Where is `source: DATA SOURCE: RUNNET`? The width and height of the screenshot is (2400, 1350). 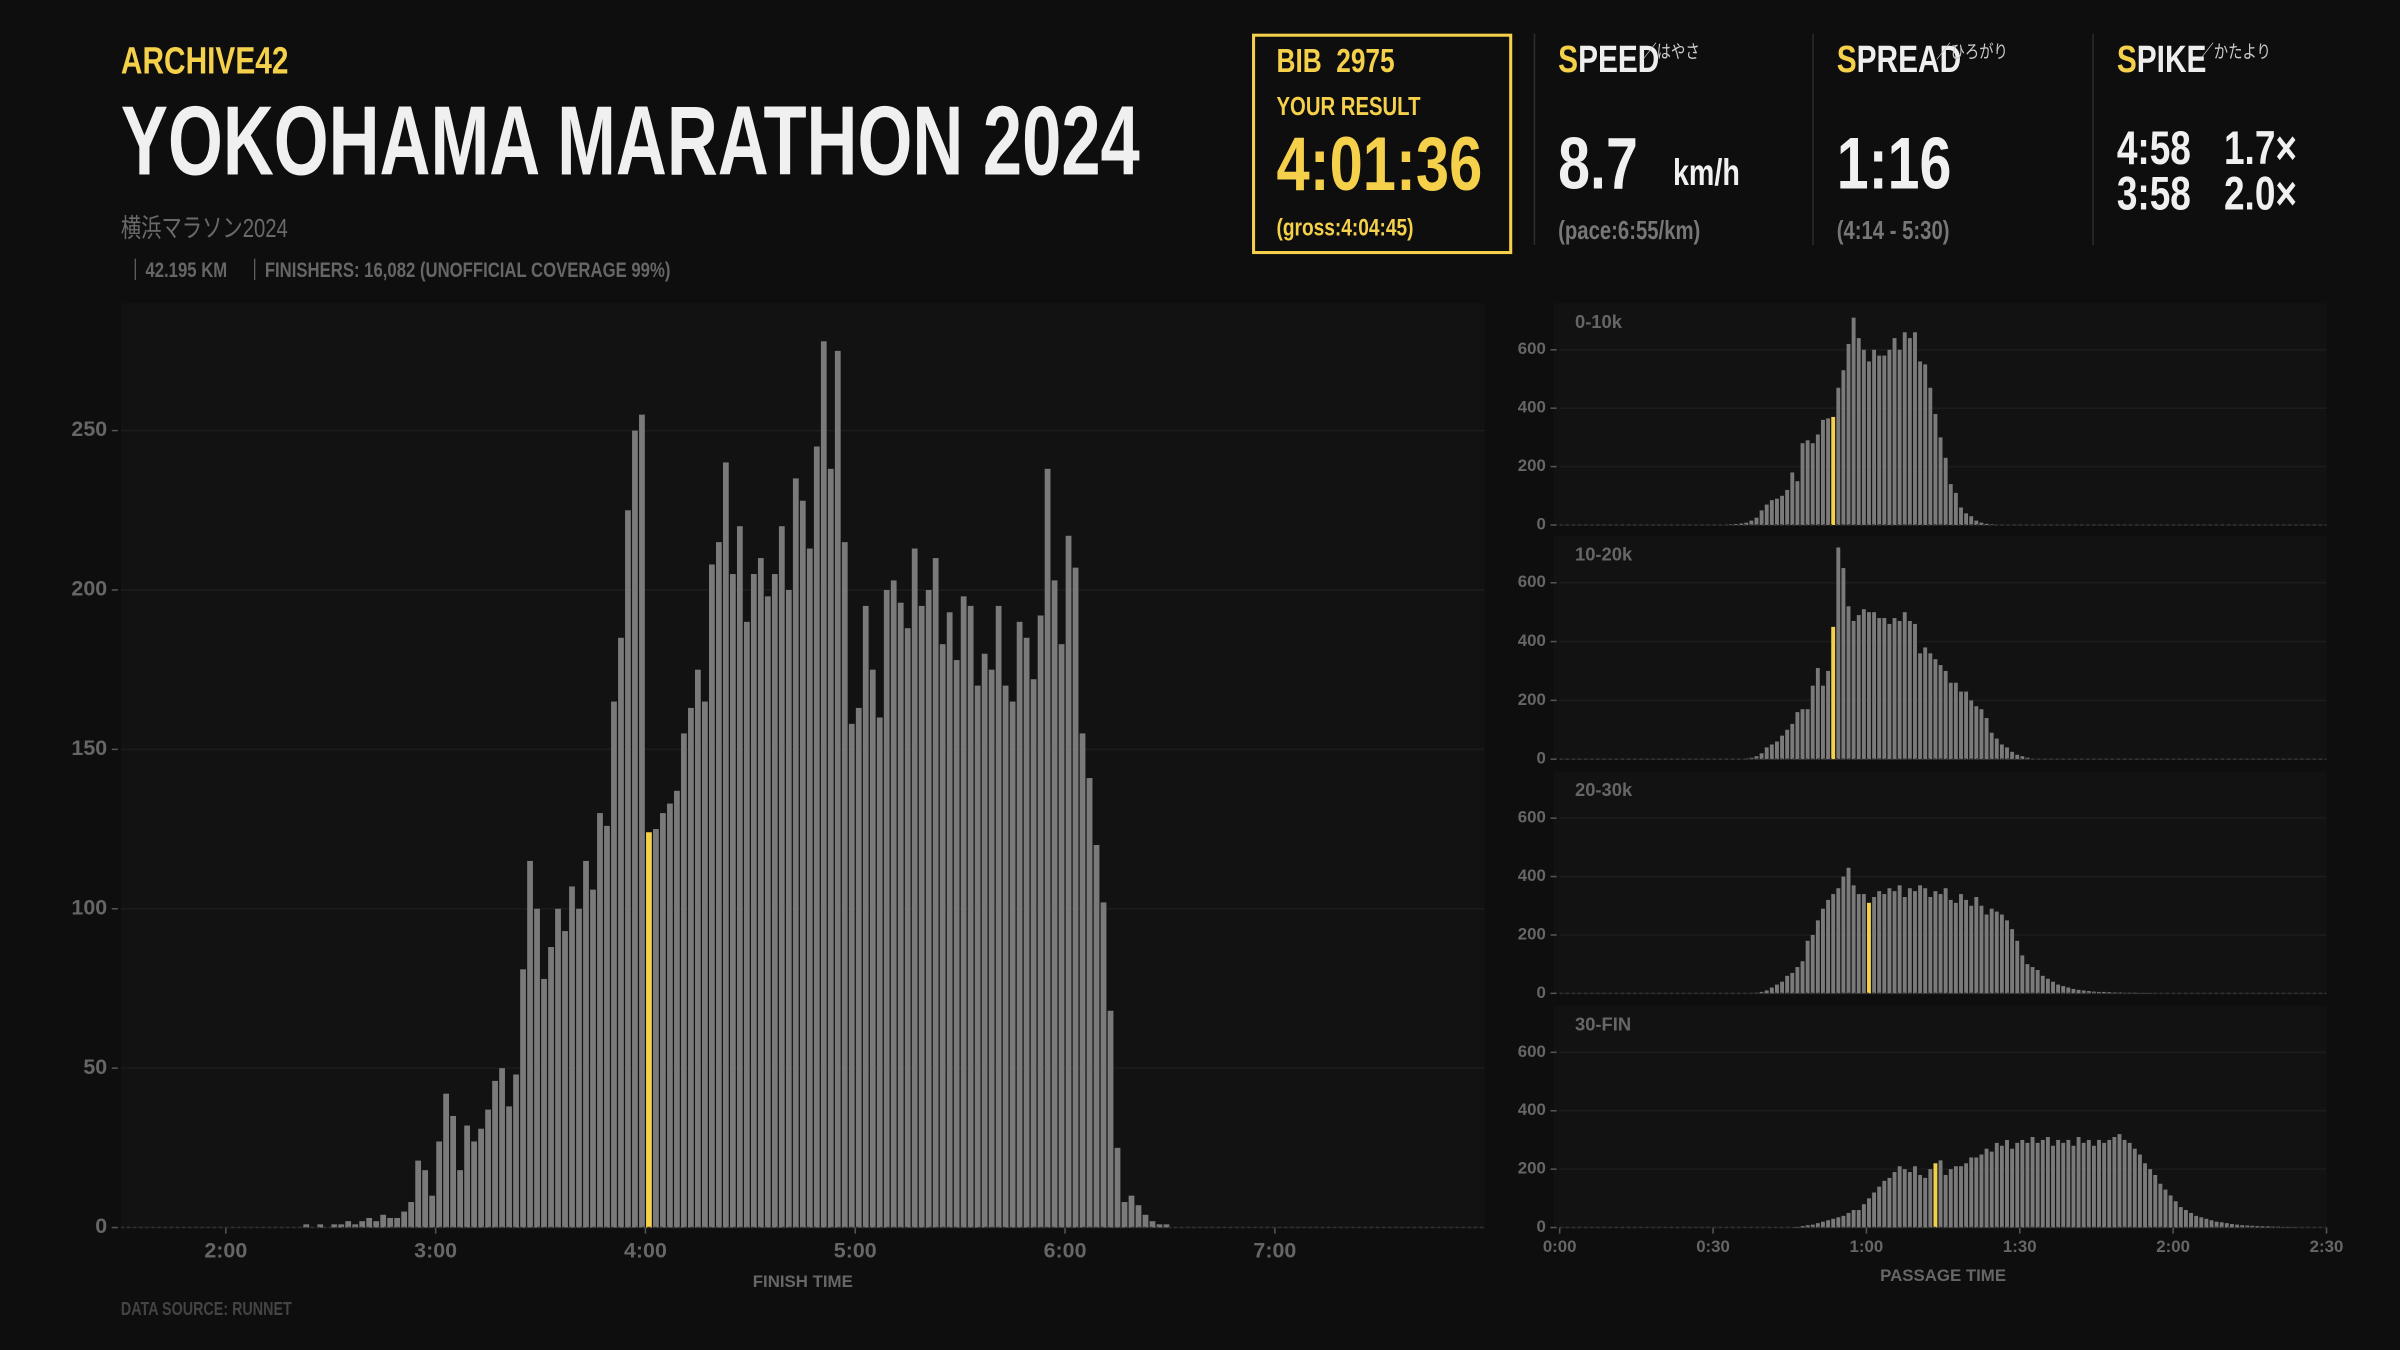
source: DATA SOURCE: RUNNET is located at coordinates (206, 1308).